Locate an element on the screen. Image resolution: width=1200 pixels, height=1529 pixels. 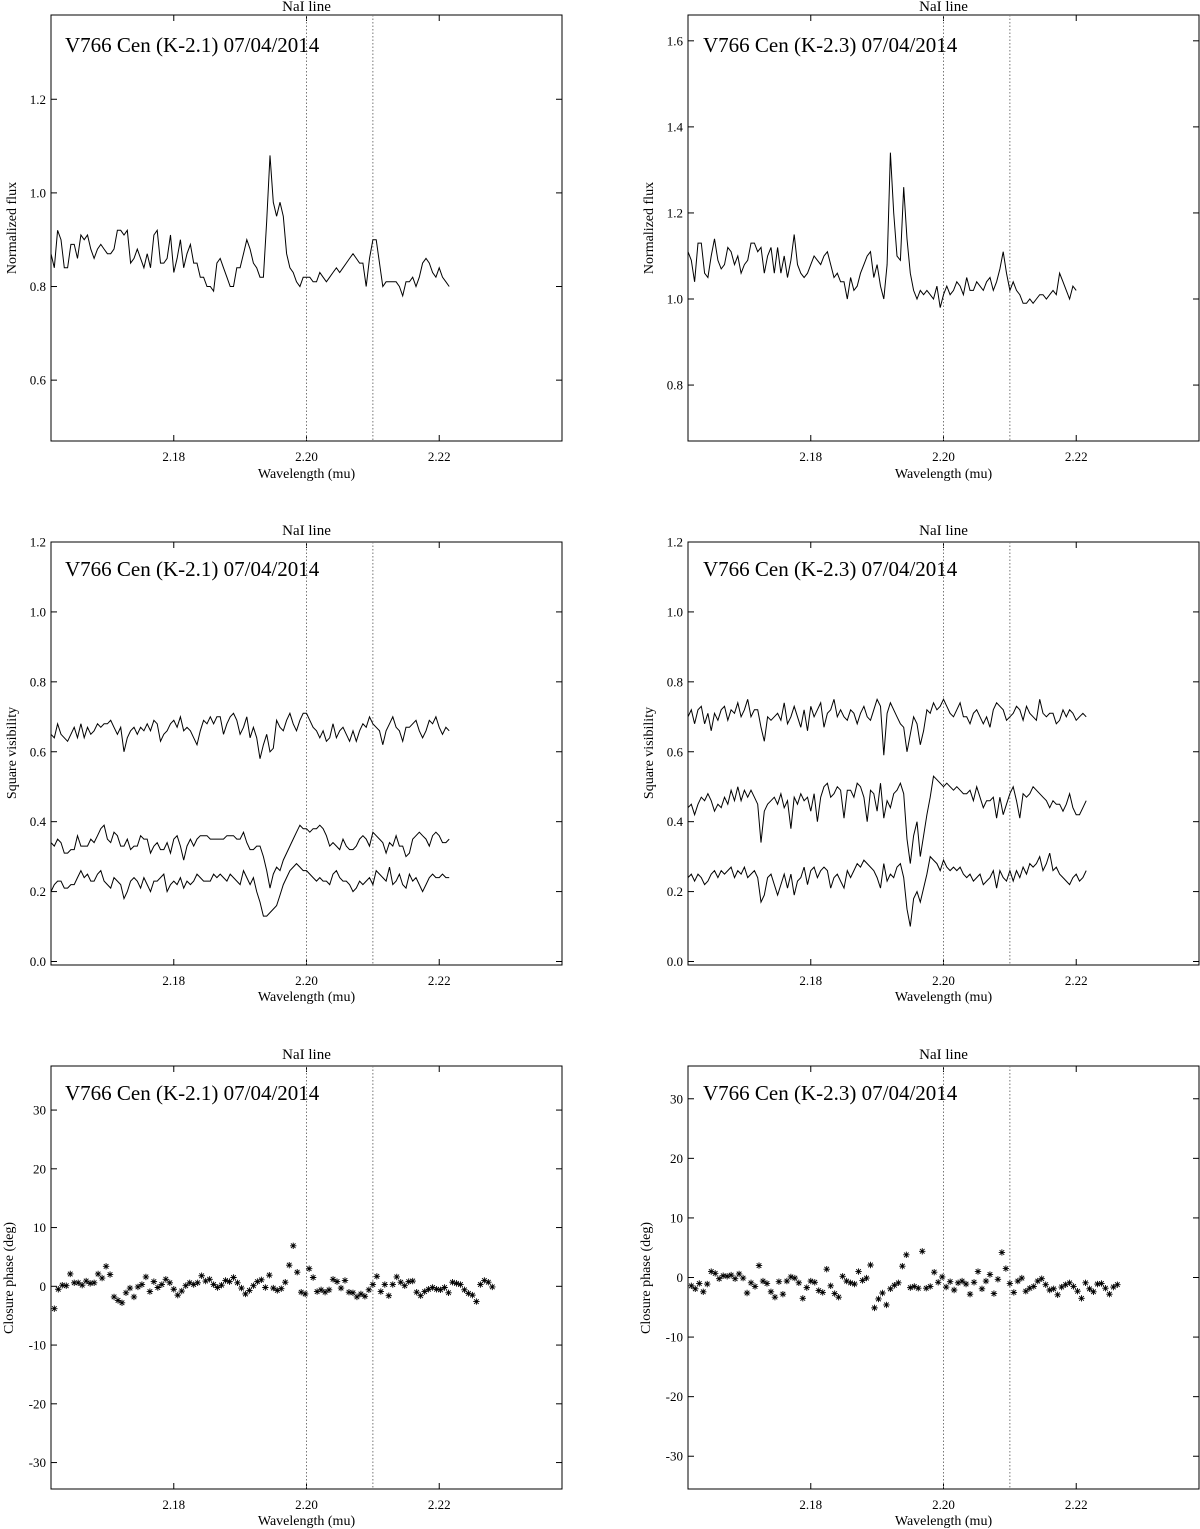
y-tick-label: 0.4 is located at coordinates (675, 821).